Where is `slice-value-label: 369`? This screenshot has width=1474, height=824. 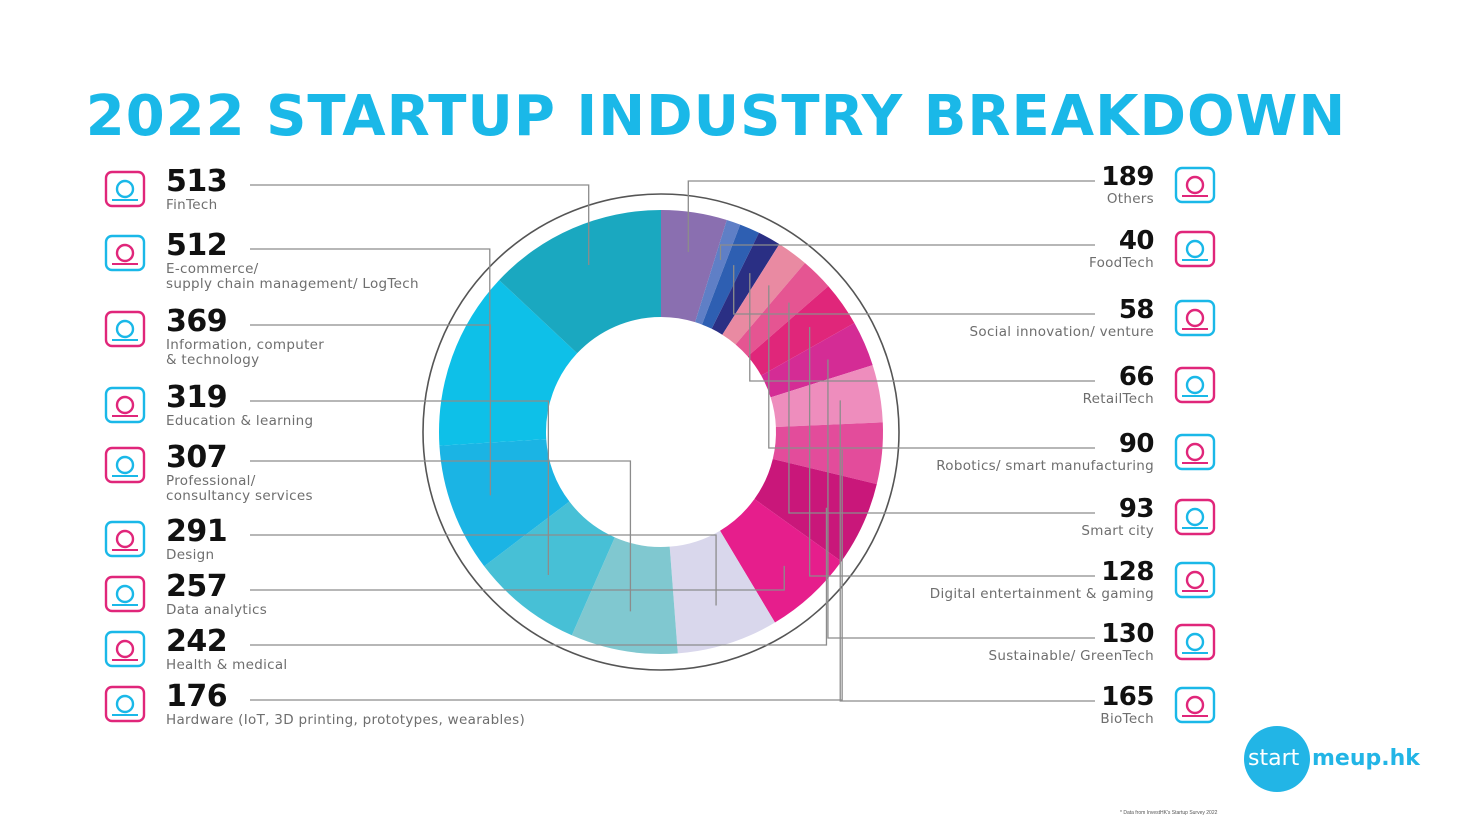 slice-value-label: 369 is located at coordinates (197, 321).